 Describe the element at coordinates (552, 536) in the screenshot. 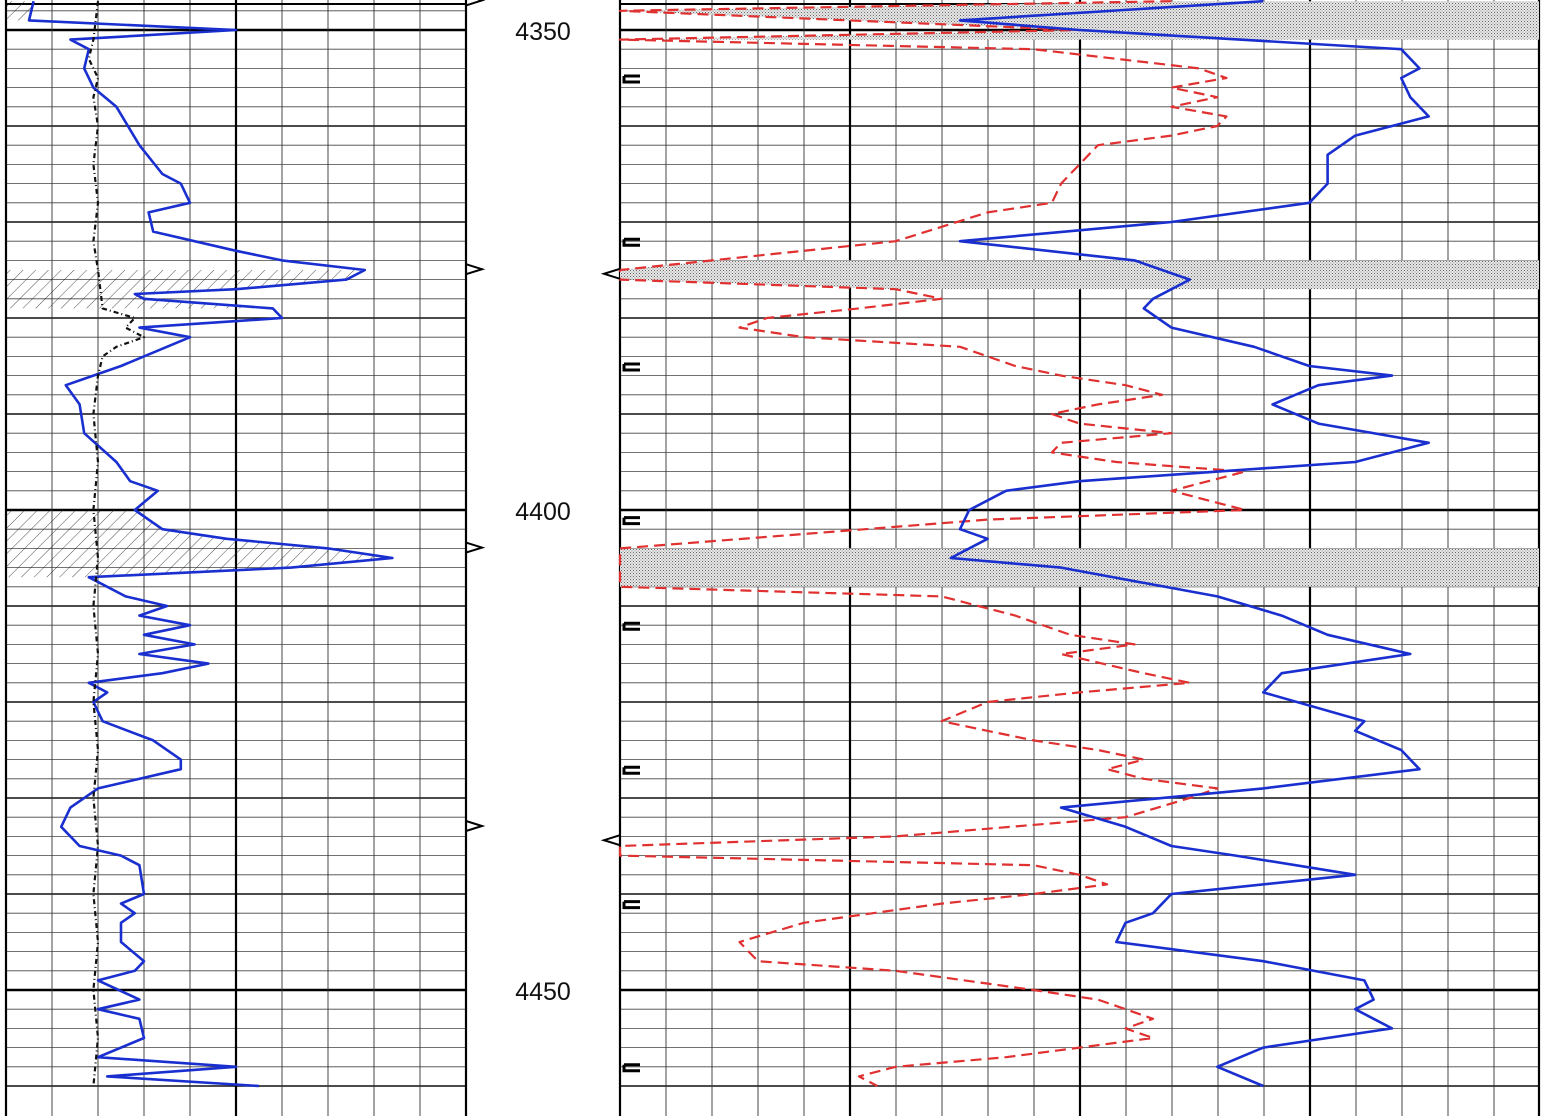

I see `flag-markers` at that location.